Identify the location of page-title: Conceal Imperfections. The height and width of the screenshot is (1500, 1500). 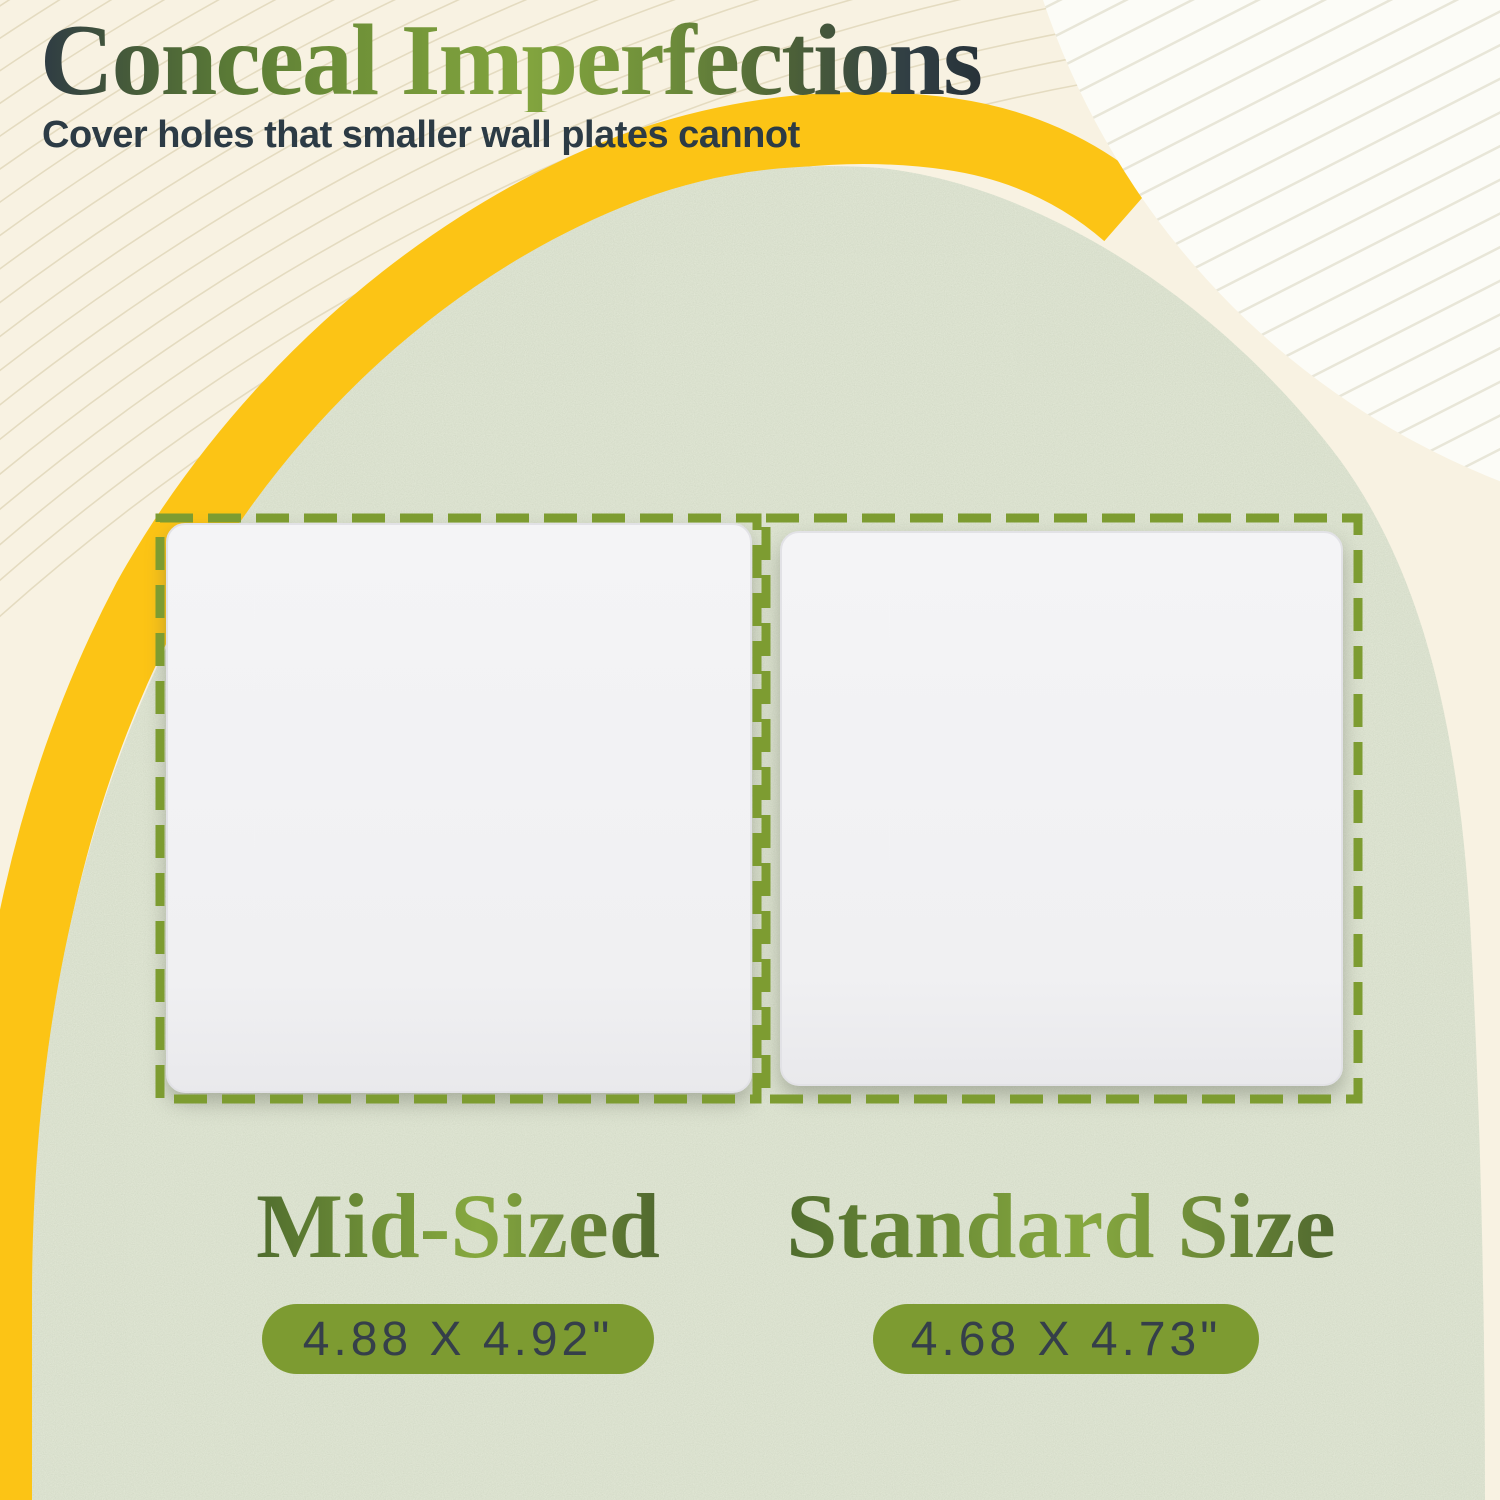
(511, 60).